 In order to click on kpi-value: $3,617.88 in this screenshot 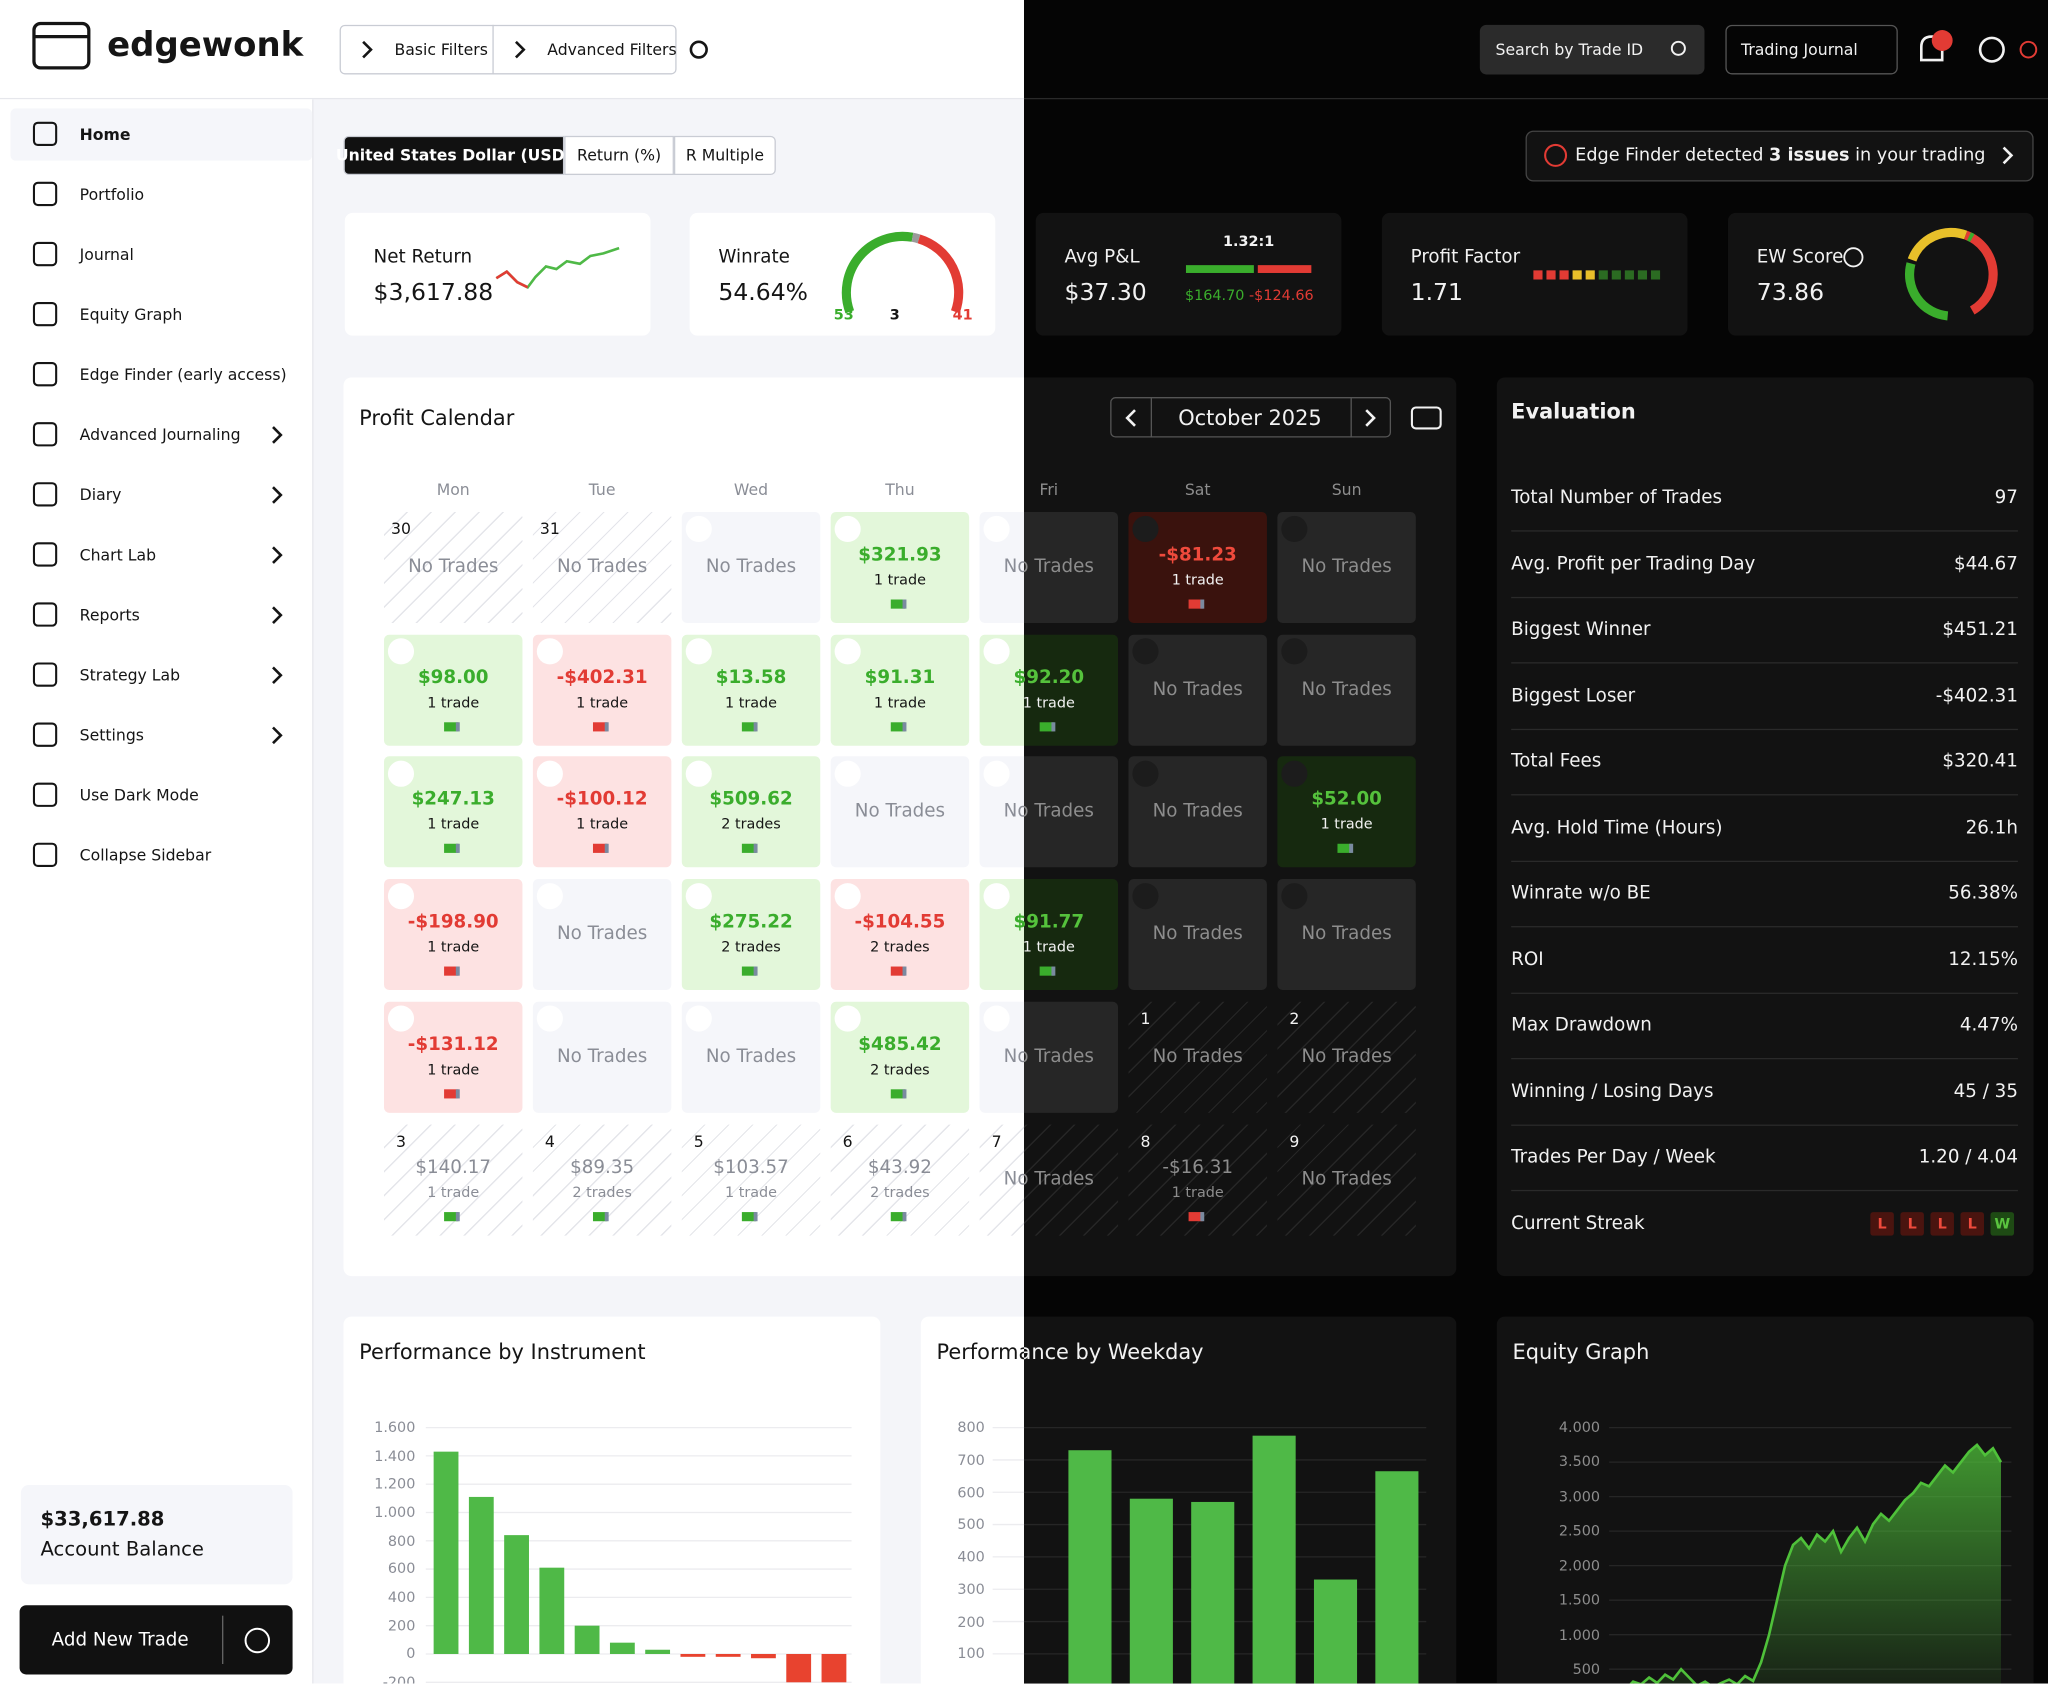, I will do `click(433, 292)`.